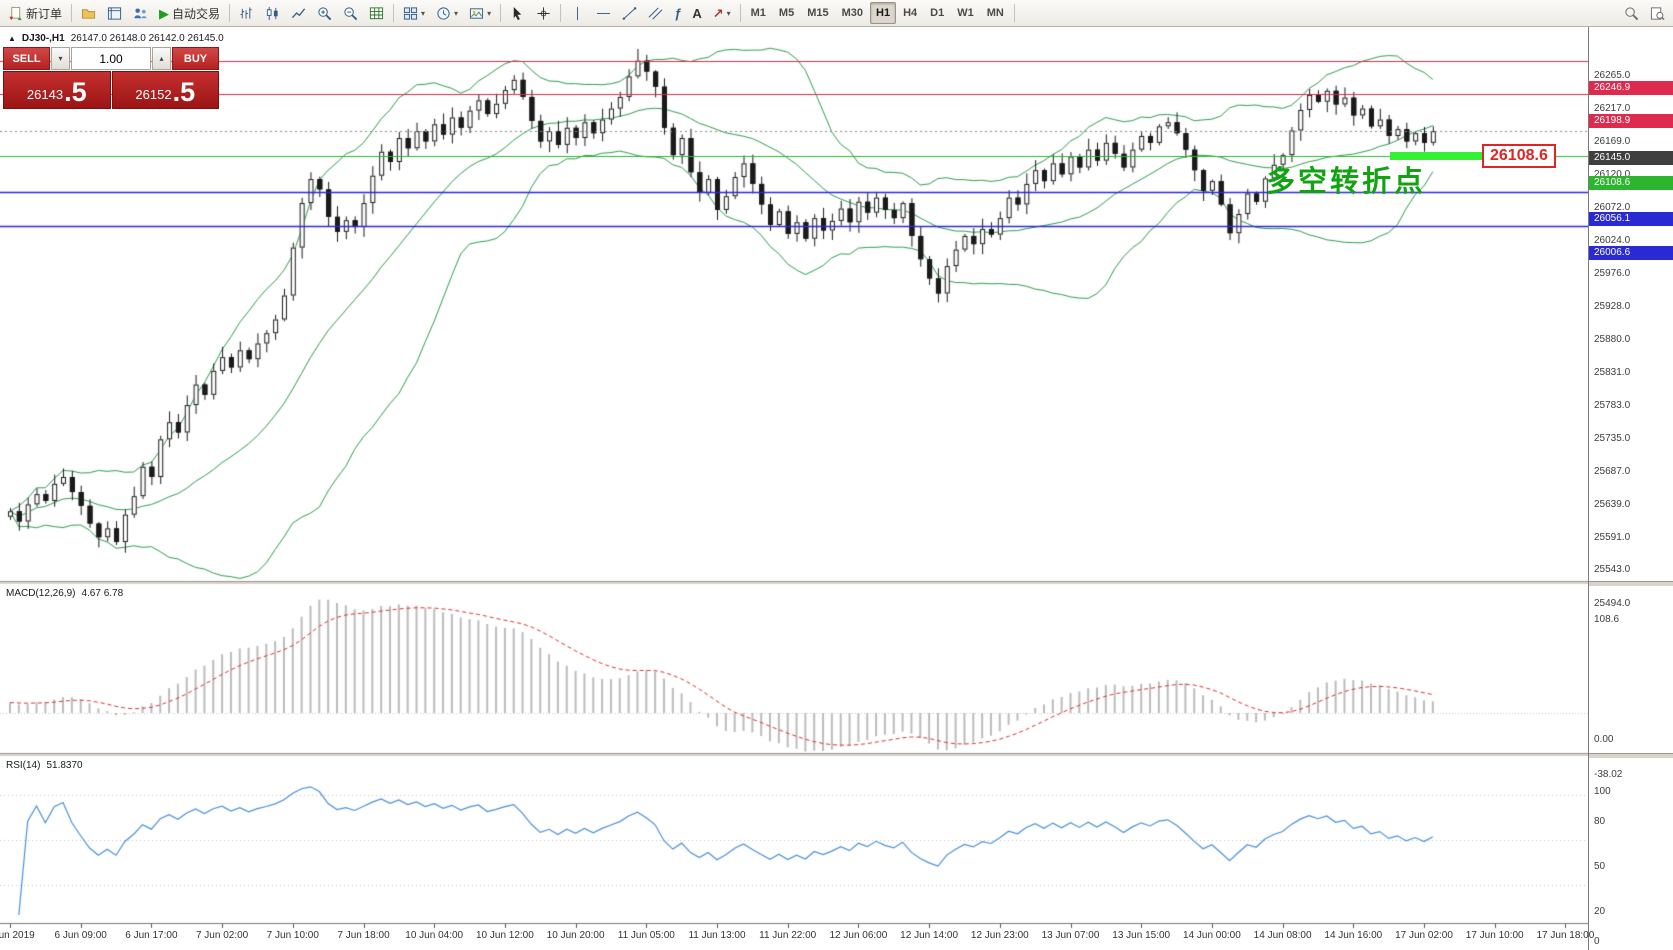 Image resolution: width=1673 pixels, height=950 pixels. I want to click on timeframe-h1: H1, so click(883, 13).